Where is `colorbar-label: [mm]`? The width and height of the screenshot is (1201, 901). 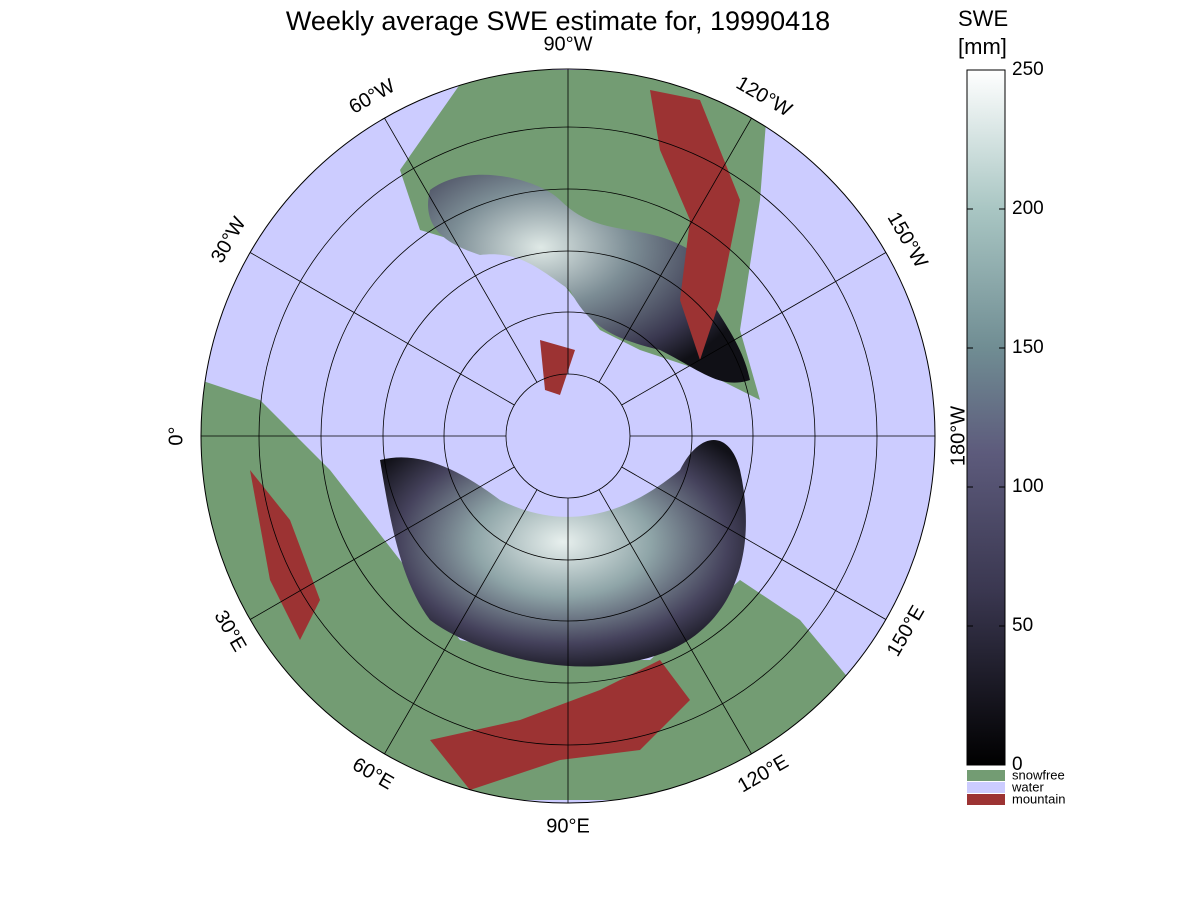 colorbar-label: [mm] is located at coordinates (982, 46).